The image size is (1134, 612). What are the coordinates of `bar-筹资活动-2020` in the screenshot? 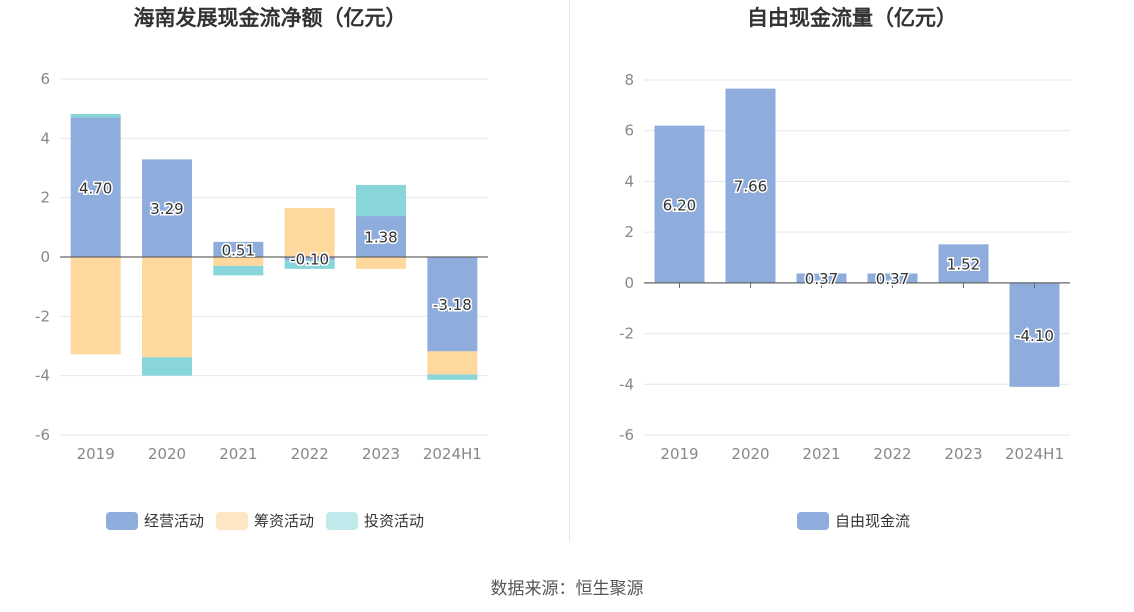 It's located at (167, 307).